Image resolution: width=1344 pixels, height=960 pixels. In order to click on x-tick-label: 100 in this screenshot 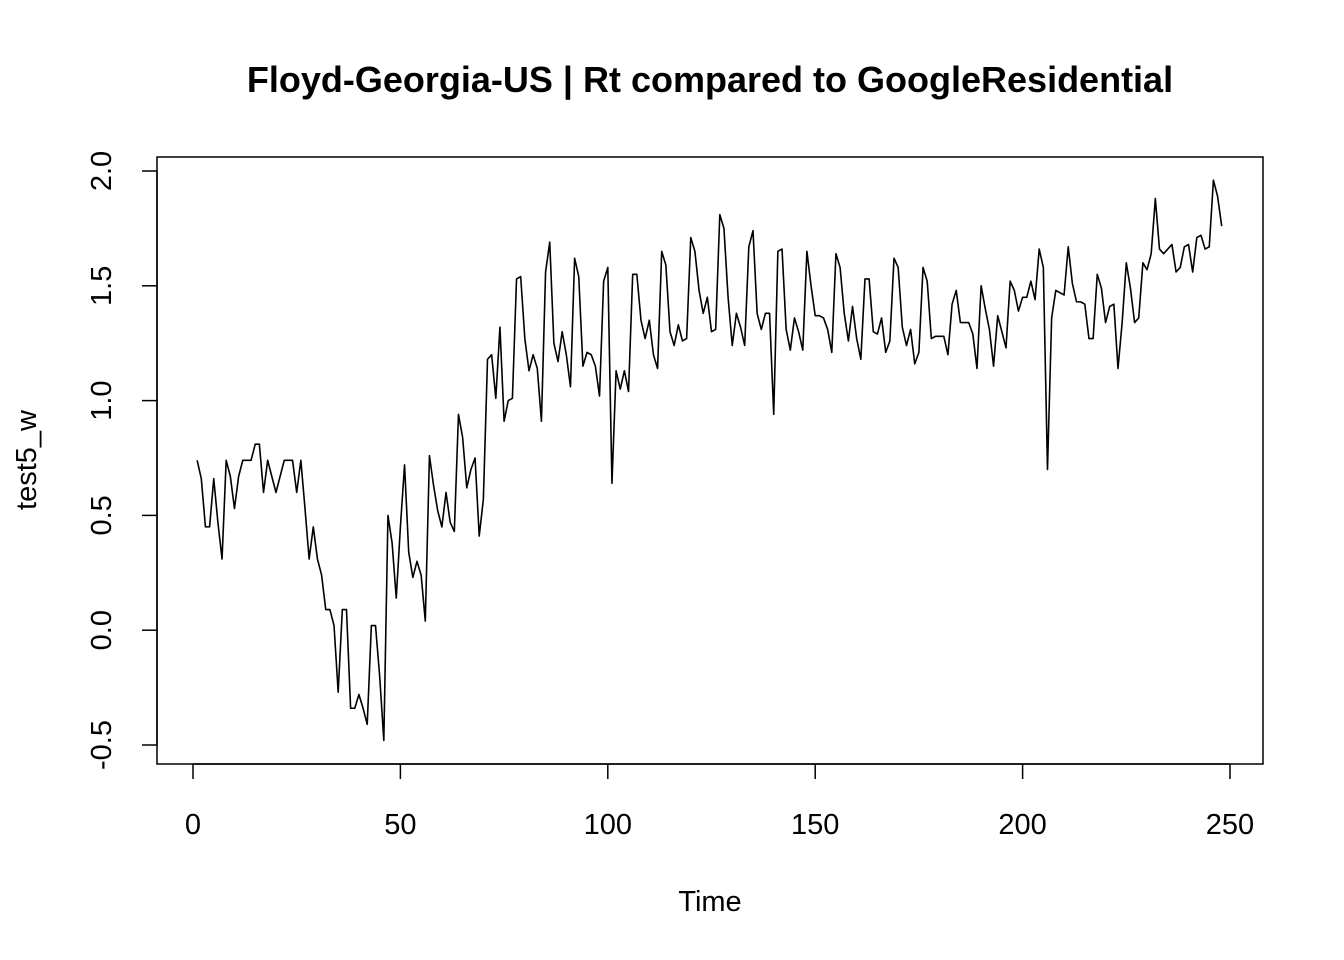, I will do `click(608, 825)`.